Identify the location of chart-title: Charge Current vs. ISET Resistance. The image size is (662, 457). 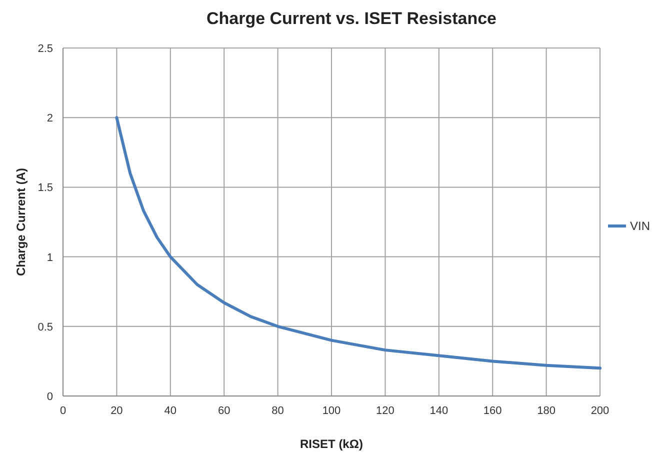
(351, 18).